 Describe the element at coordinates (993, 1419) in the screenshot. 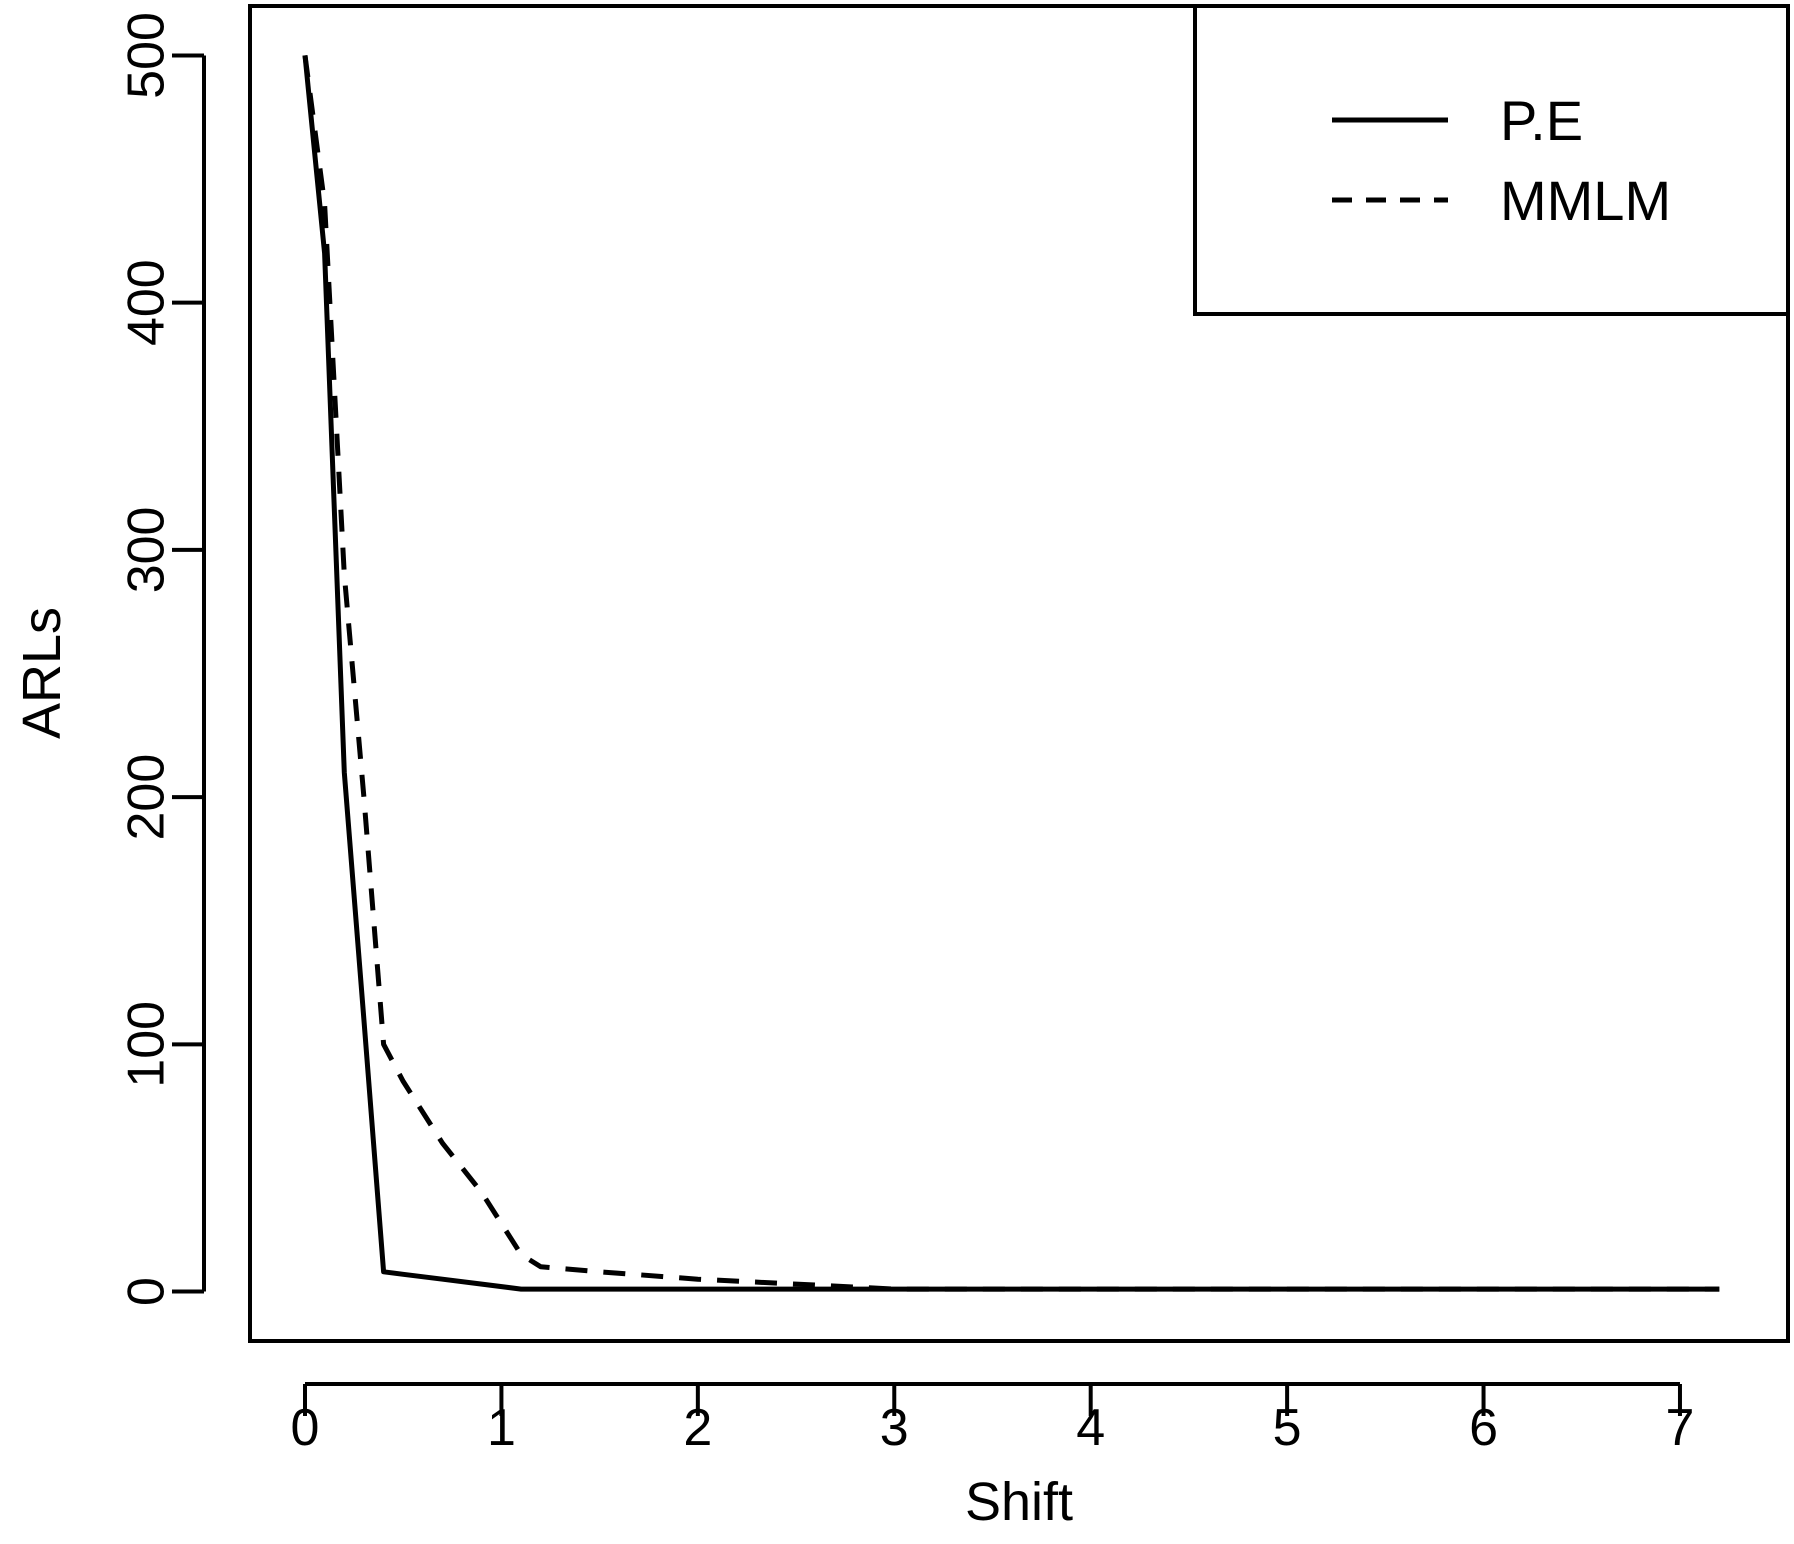

I see `x-axis: 0 1 2 3 4 5 6 7` at that location.